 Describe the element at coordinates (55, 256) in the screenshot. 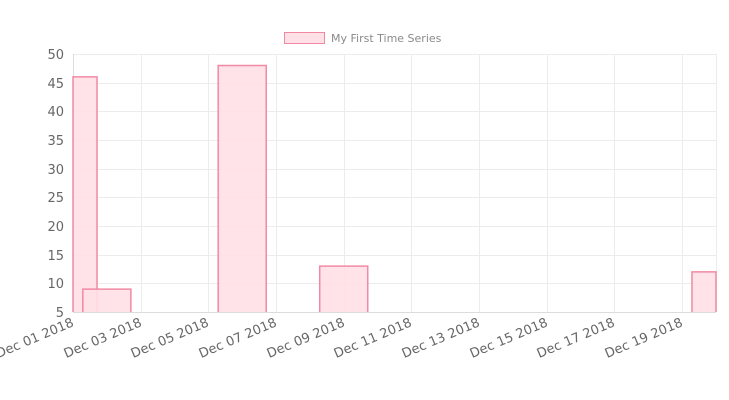

I see `y-tick-label: 15` at that location.